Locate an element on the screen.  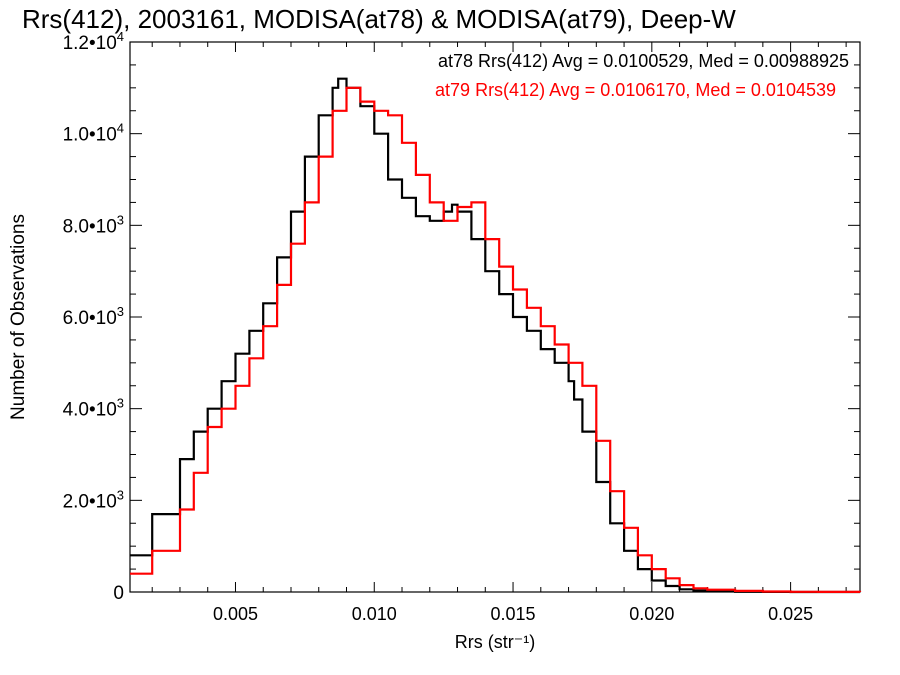
y-tick-label: 0 is located at coordinates (118, 593).